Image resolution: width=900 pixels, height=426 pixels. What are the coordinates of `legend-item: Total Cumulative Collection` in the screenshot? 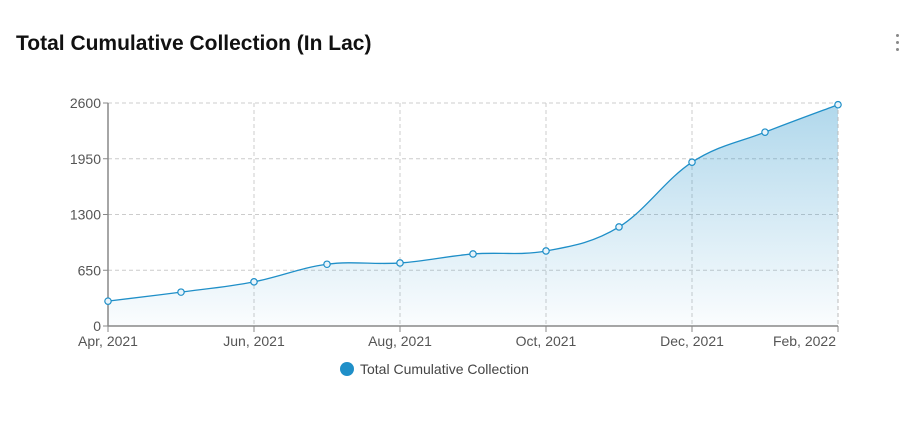 It's located at (434, 369).